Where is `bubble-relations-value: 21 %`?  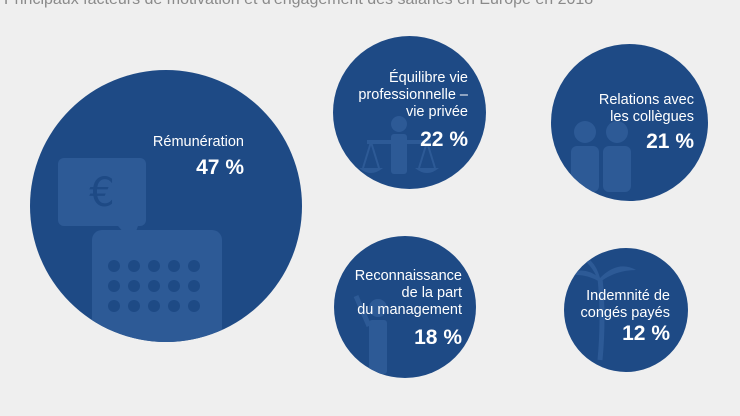
bubble-relations-value: 21 % is located at coordinates (670, 141).